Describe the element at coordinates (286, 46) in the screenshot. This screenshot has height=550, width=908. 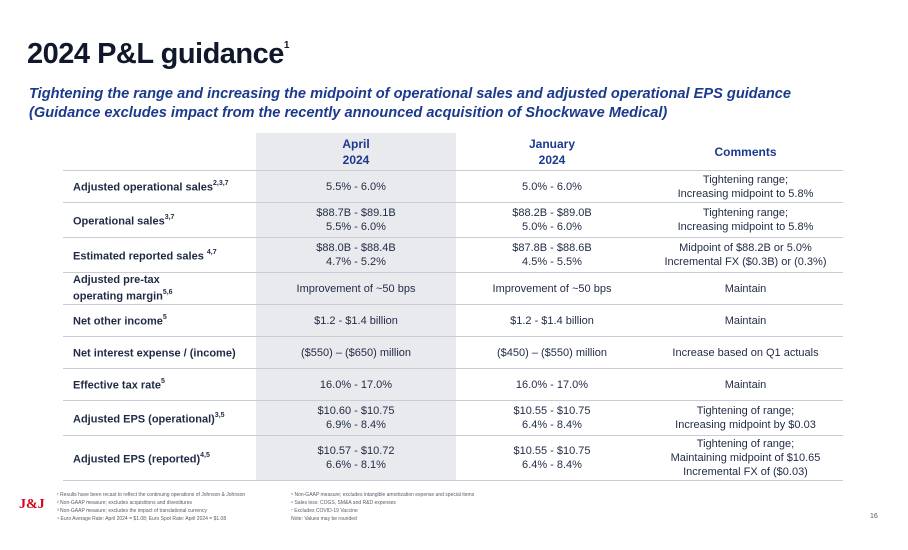
I see `title-footnote-marker: 1` at that location.